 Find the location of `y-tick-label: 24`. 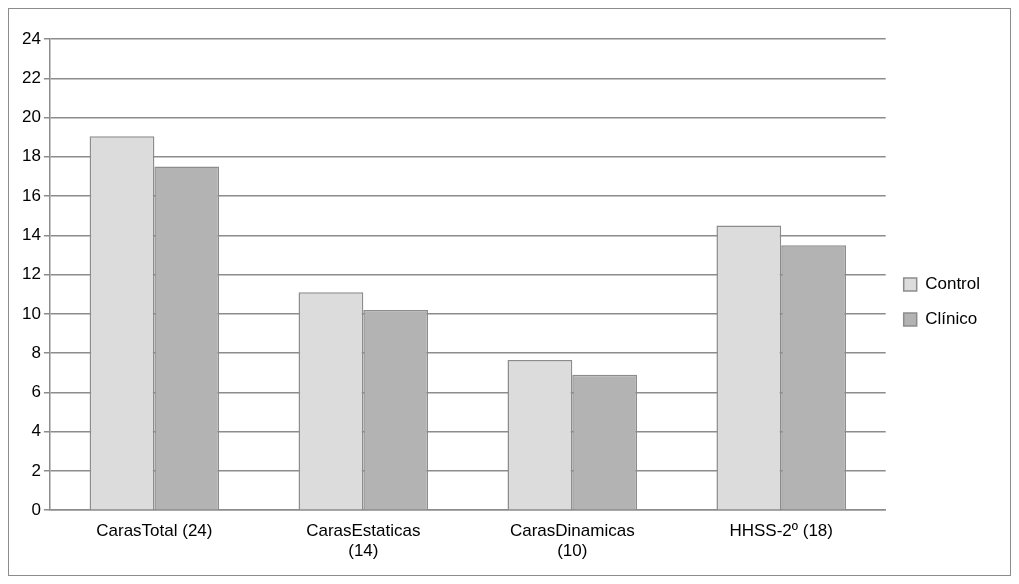

y-tick-label: 24 is located at coordinates (31, 38).